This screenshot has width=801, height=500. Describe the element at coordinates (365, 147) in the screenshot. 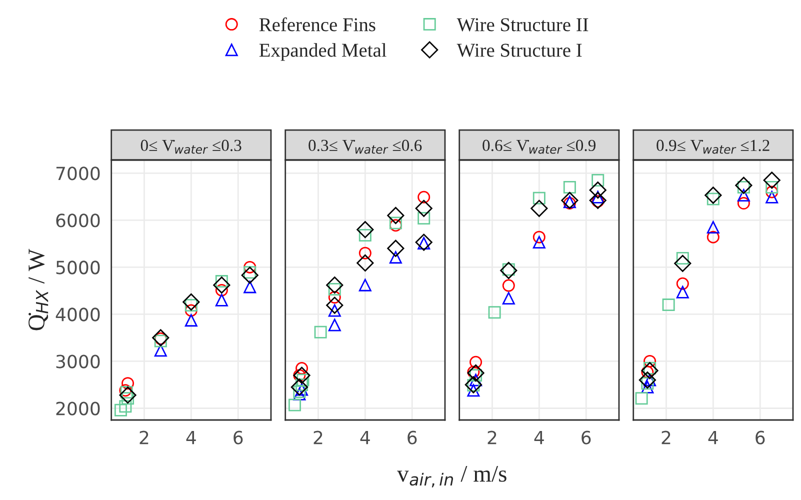

I see `chart-title: 0.3≤ V̇$_{water}$ ≤0.6` at that location.